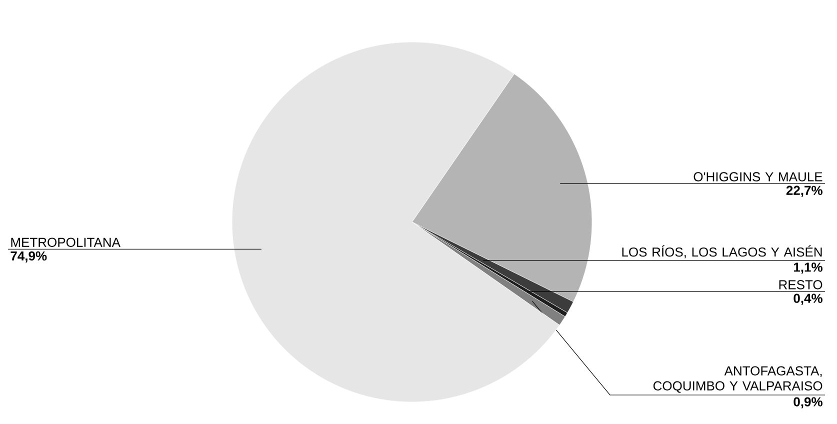 The width and height of the screenshot is (837, 424). I want to click on data-label: 0,9%, so click(808, 402).